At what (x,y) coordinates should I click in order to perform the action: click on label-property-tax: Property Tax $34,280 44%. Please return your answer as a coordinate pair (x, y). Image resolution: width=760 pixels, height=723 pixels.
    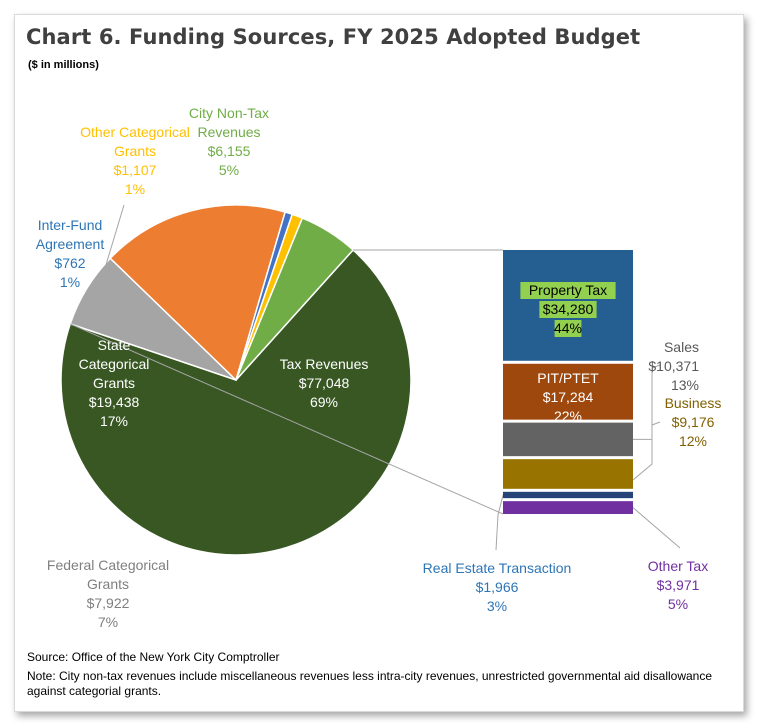
    Looking at the image, I should click on (568, 309).